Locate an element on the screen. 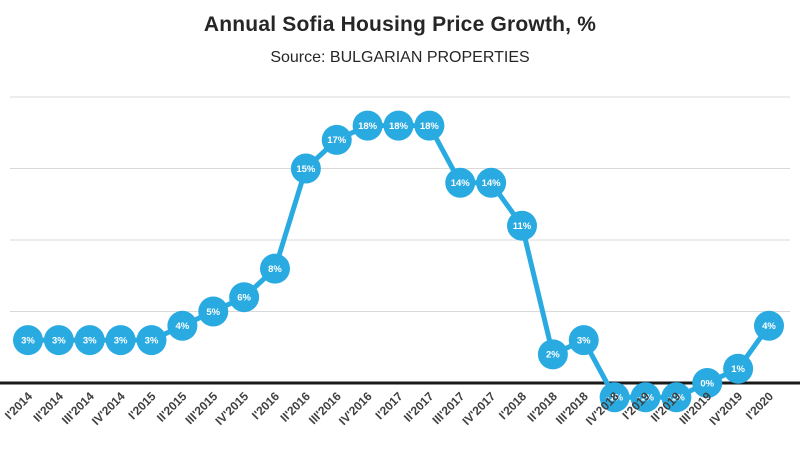  data-point-label: 11% is located at coordinates (522, 226).